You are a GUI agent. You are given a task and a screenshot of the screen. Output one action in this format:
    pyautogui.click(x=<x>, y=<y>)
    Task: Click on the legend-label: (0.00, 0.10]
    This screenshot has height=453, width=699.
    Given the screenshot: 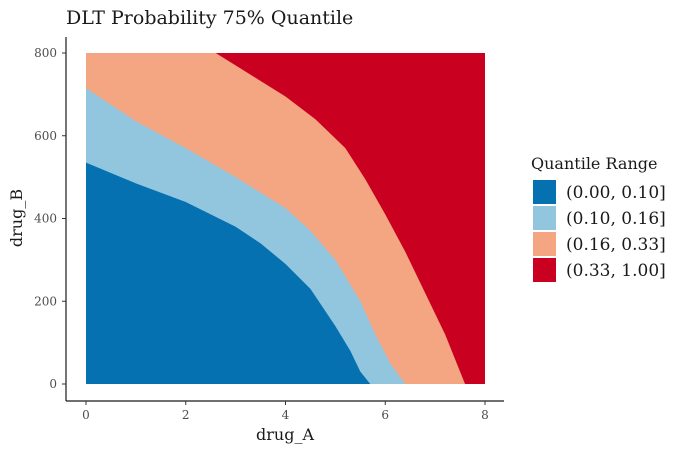 What is the action you would take?
    pyautogui.click(x=616, y=193)
    